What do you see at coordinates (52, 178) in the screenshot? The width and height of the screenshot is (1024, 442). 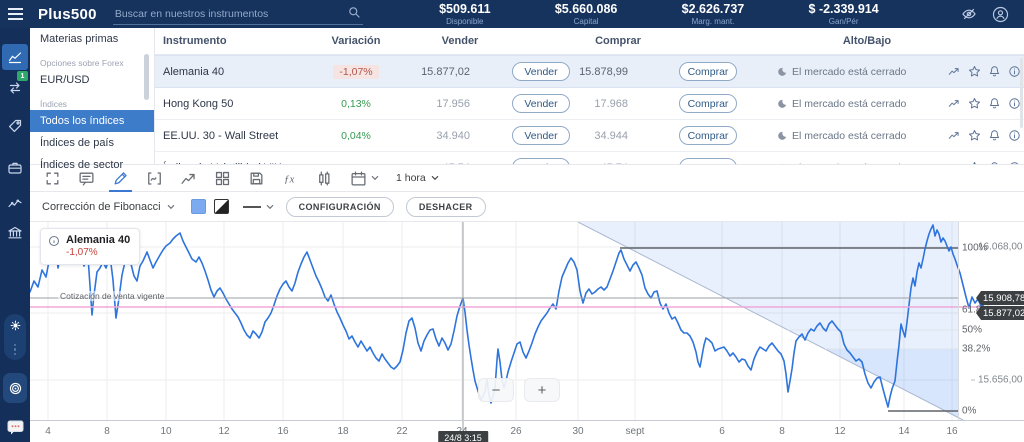 I see `fullscreen-icon` at bounding box center [52, 178].